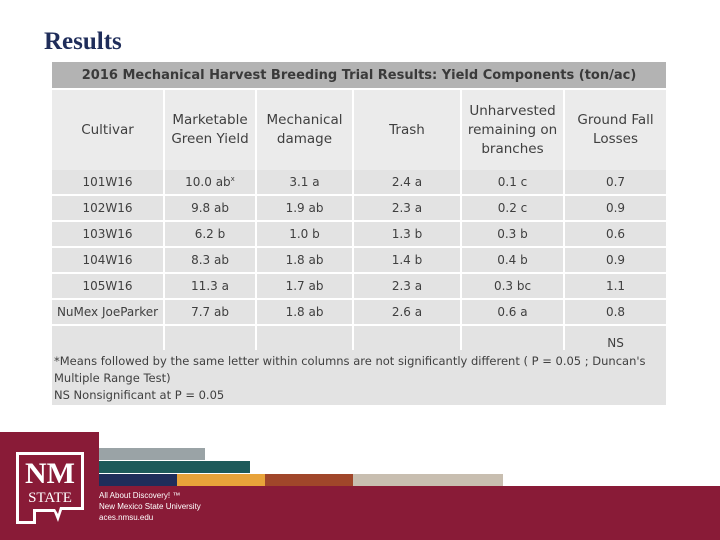 Image resolution: width=720 pixels, height=540 pixels. Describe the element at coordinates (513, 285) in the screenshot. I see `table-cell: 0.3 bc` at that location.